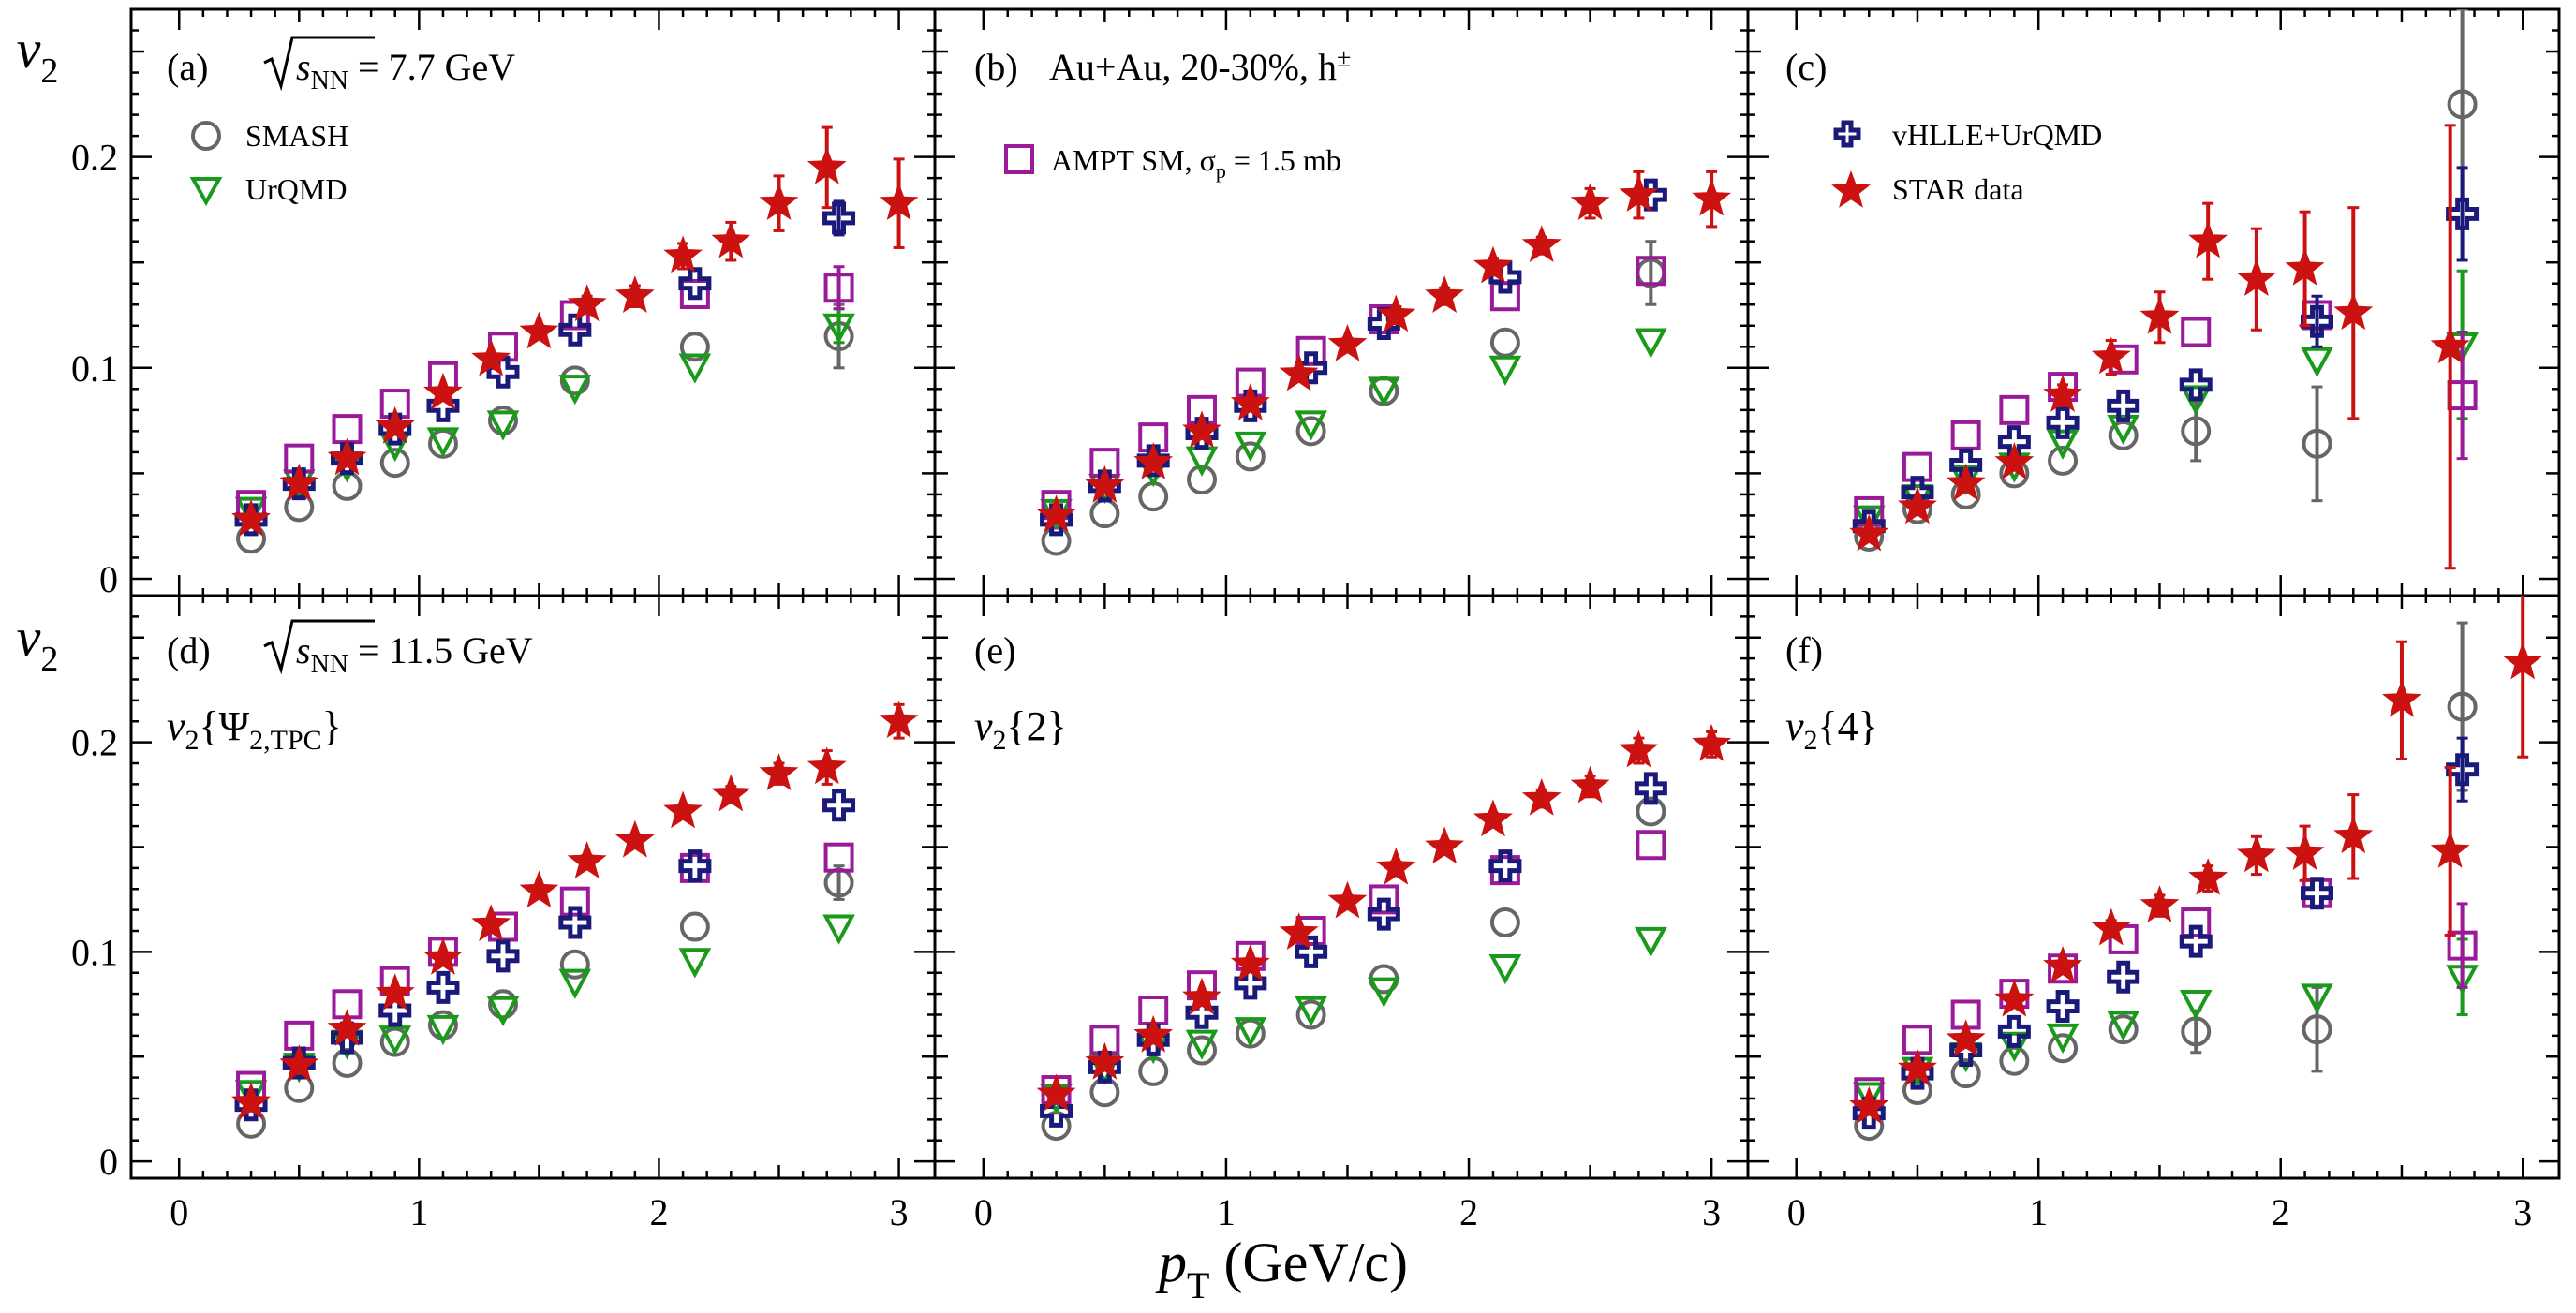 The width and height of the screenshot is (2576, 1313). What do you see at coordinates (297, 136) in the screenshot?
I see `legend-label-smash: SMASH` at bounding box center [297, 136].